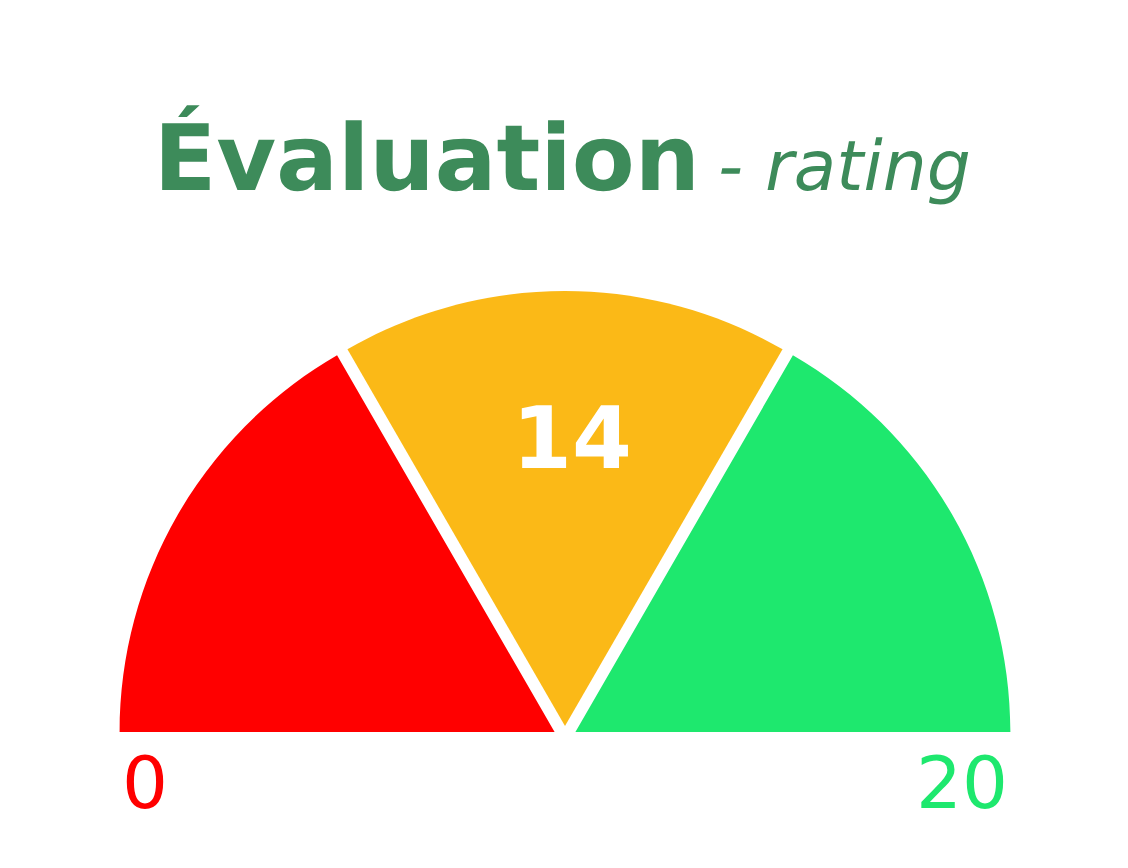  Describe the element at coordinates (845, 171) in the screenshot. I see `chart-subtitle: - rating` at that location.